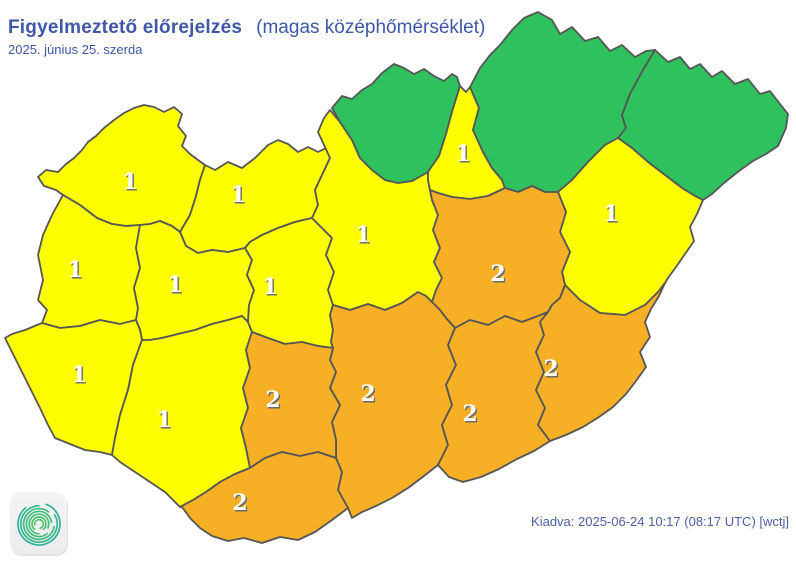 This screenshot has height=567, width=796. Describe the element at coordinates (125, 27) in the screenshot. I see `title-text: Figyelmeztető előrejelzés` at that location.